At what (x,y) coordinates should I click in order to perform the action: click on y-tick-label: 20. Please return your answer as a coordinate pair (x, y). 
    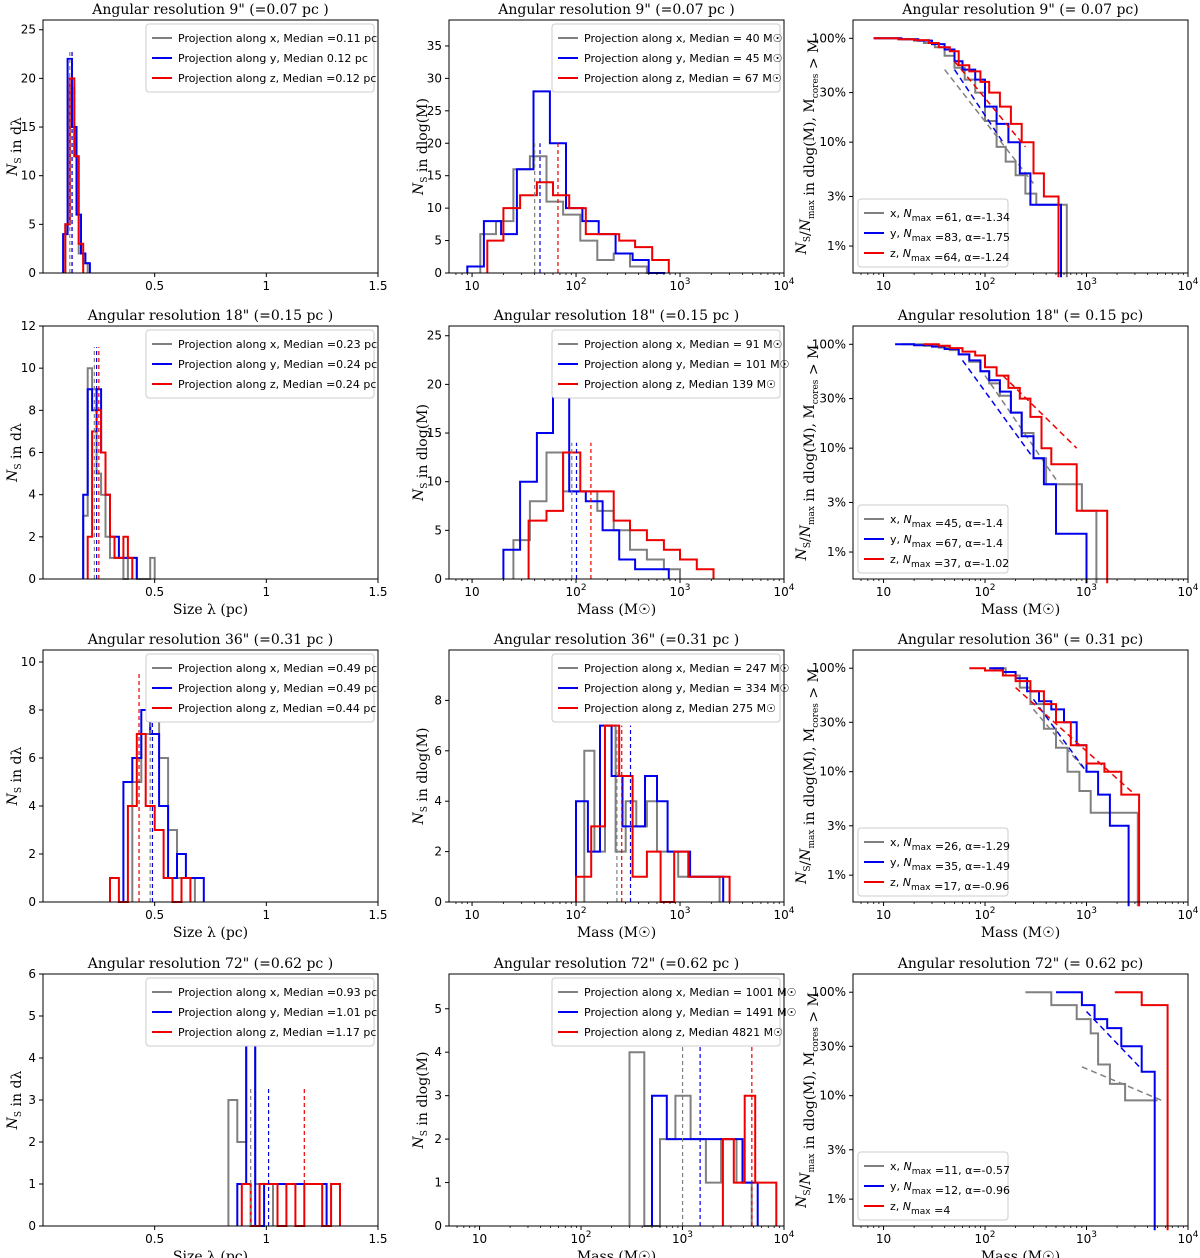
    Looking at the image, I should click on (434, 384).